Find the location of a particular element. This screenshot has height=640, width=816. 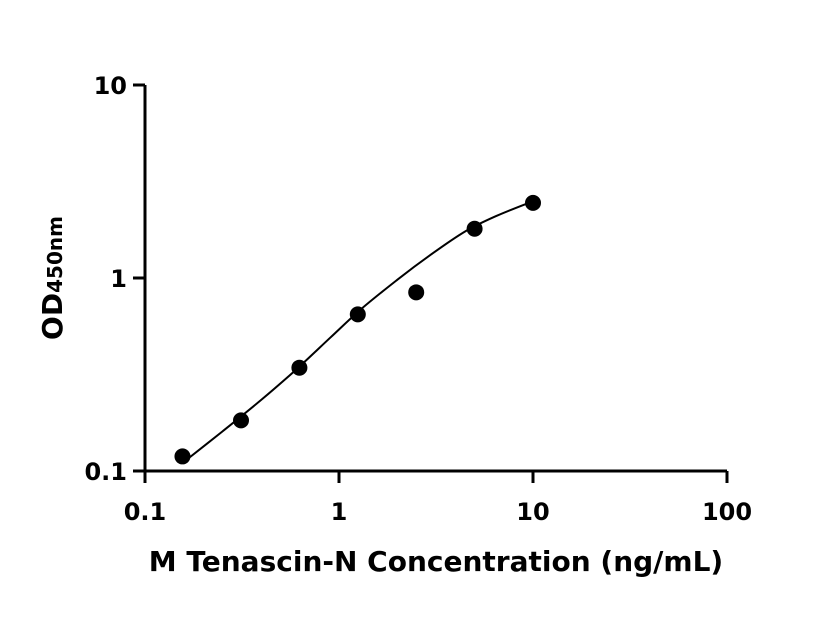

y-axis-title-subscript: 450nm is located at coordinates (55, 254).